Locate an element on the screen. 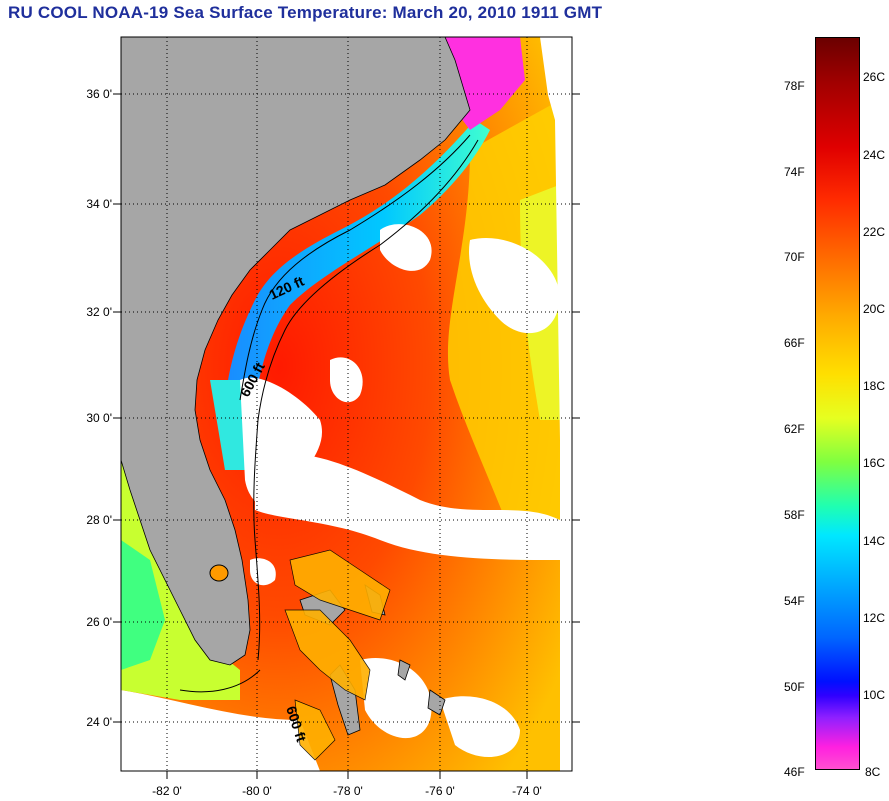 This screenshot has width=889, height=801. lon-label-80: -80 0' is located at coordinates (257, 791).